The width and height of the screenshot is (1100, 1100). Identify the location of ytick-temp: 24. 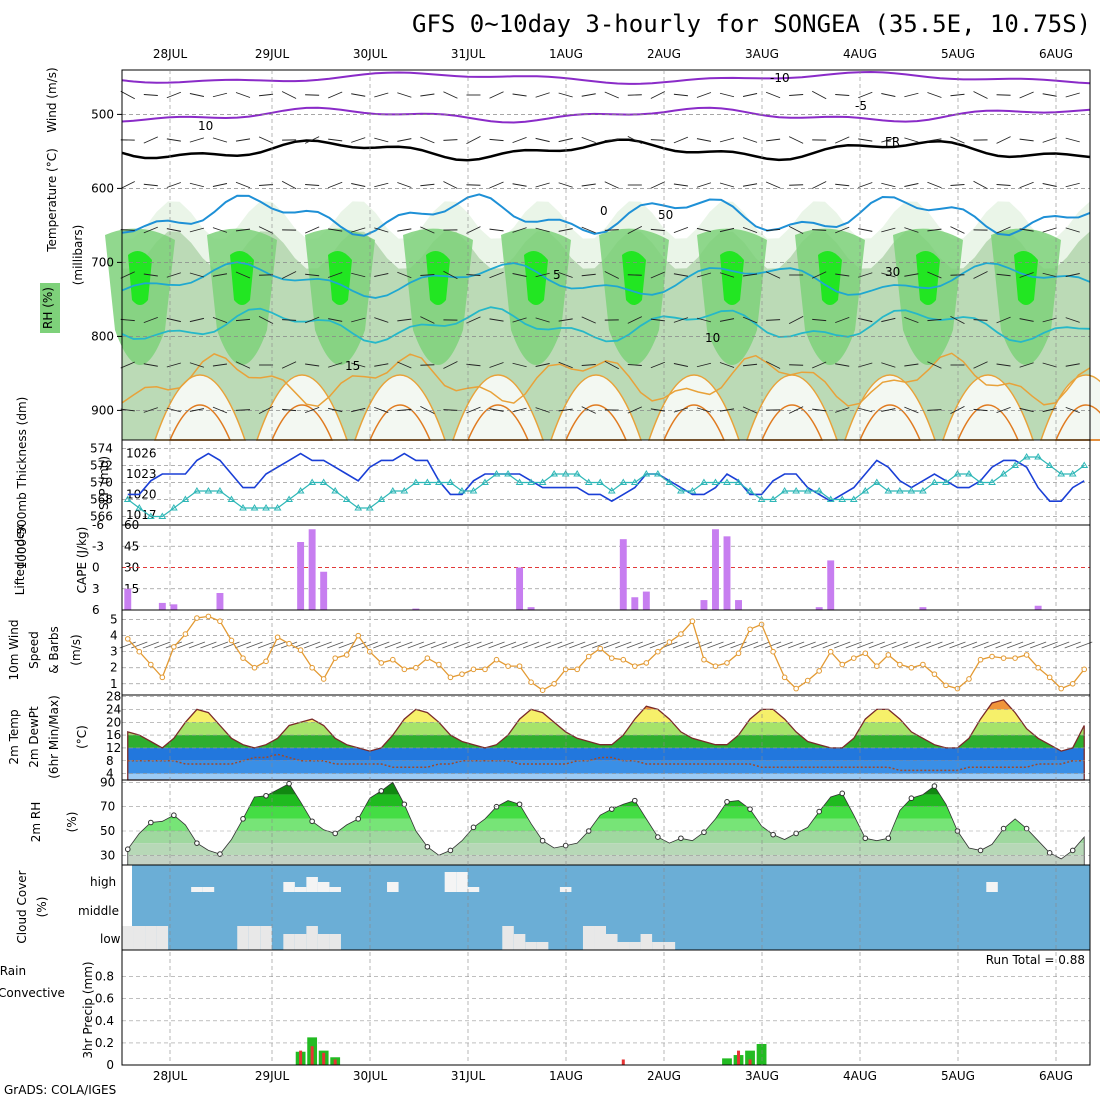
(113, 709).